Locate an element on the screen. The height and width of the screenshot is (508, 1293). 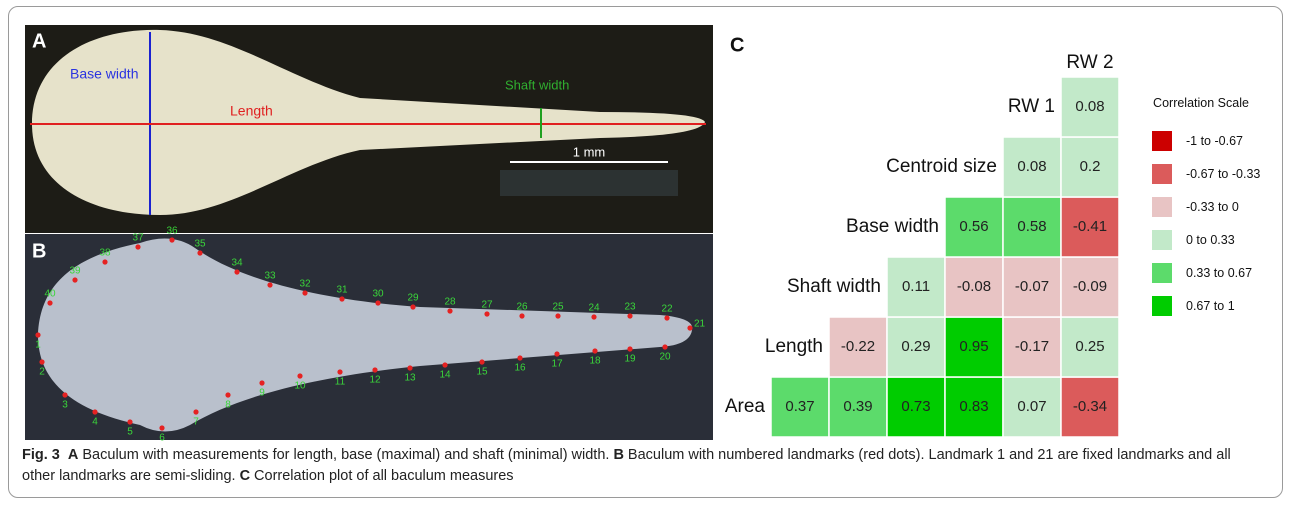
column-label: RW 2 is located at coordinates (1089, 62).